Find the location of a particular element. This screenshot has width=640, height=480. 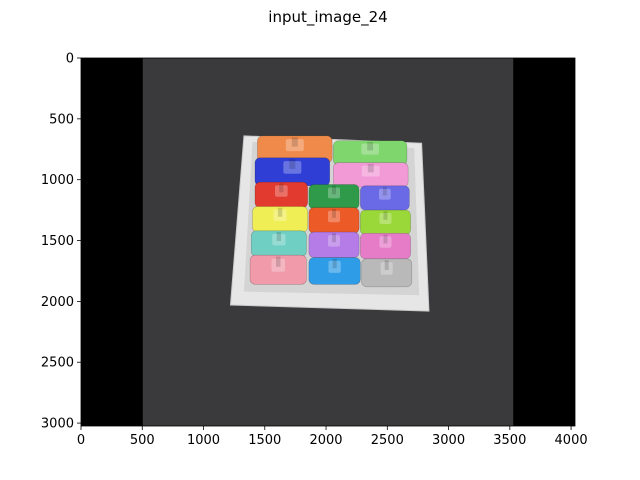

x-tick-label-4000: 4000 is located at coordinates (571, 440).